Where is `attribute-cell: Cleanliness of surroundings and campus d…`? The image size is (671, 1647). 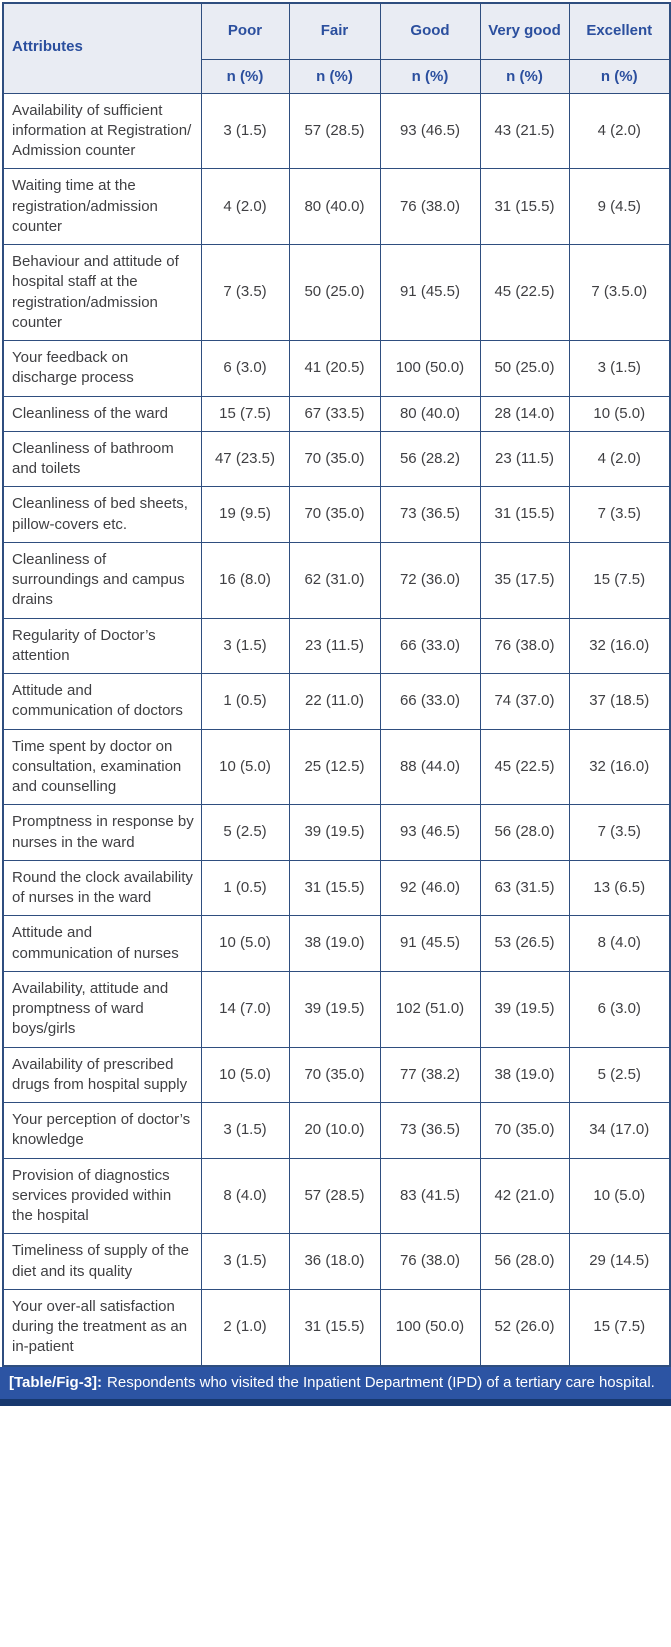
attribute-cell: Cleanliness of surroundings and campus d… is located at coordinates (102, 580).